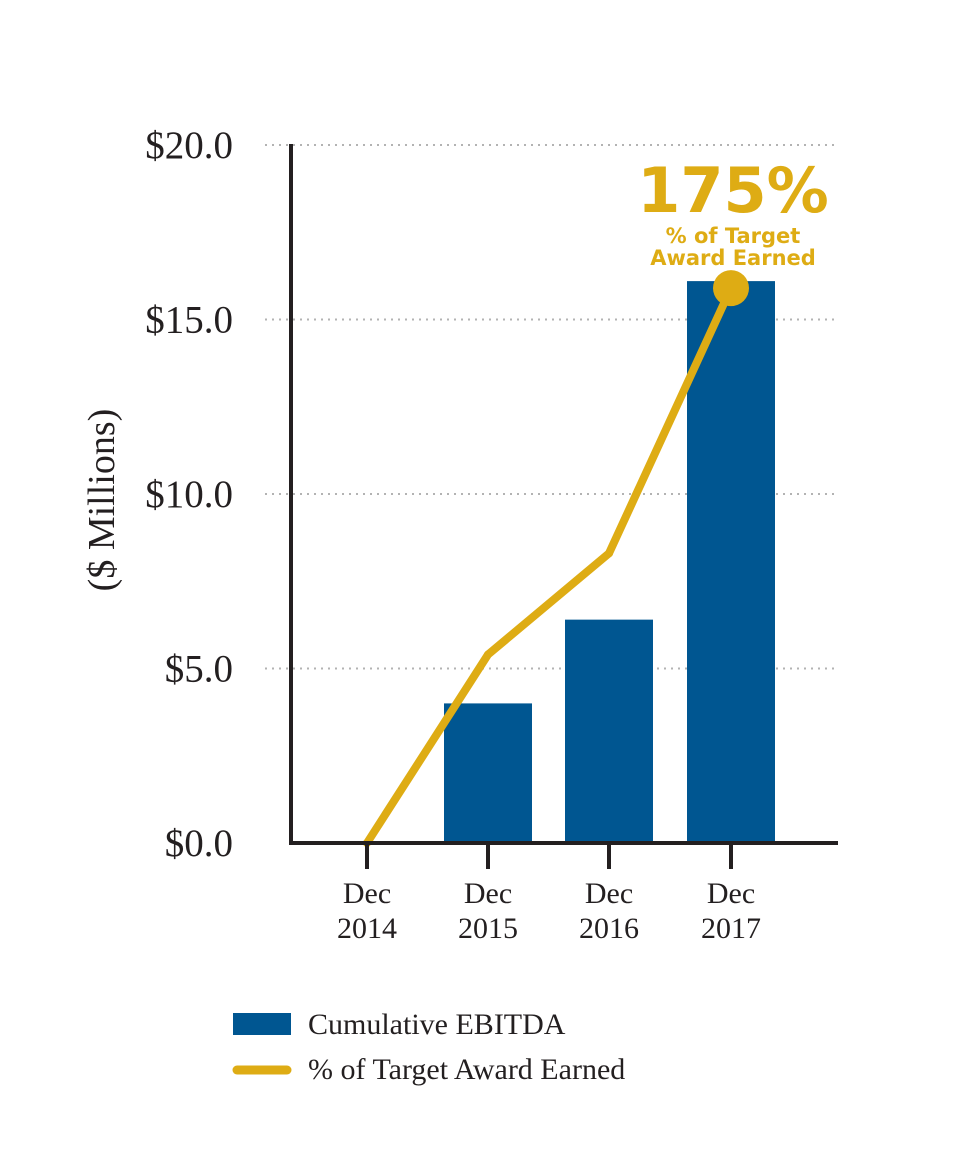  I want to click on y-axis-label: ($ Millions), so click(102, 500).